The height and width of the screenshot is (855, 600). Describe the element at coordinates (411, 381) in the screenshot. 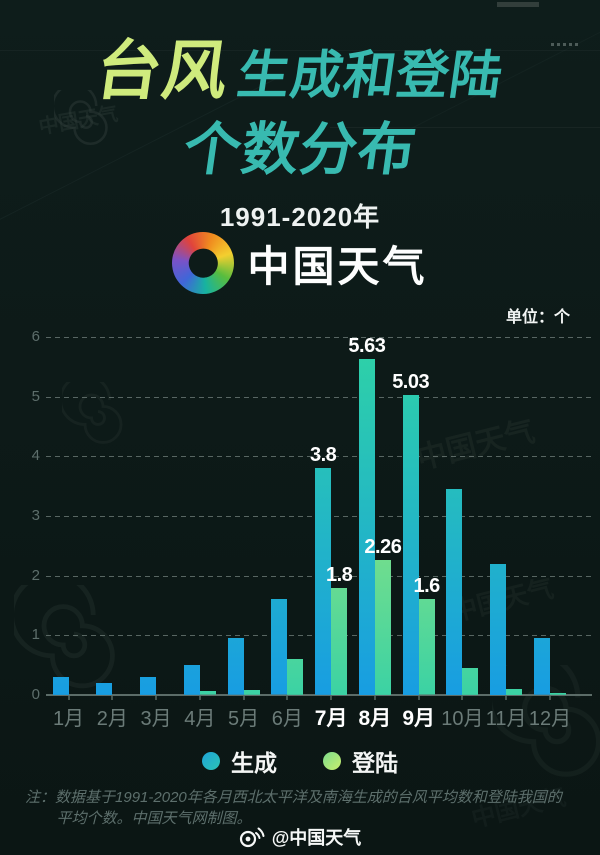

I see `value-label-generated-9月: 5.03` at that location.